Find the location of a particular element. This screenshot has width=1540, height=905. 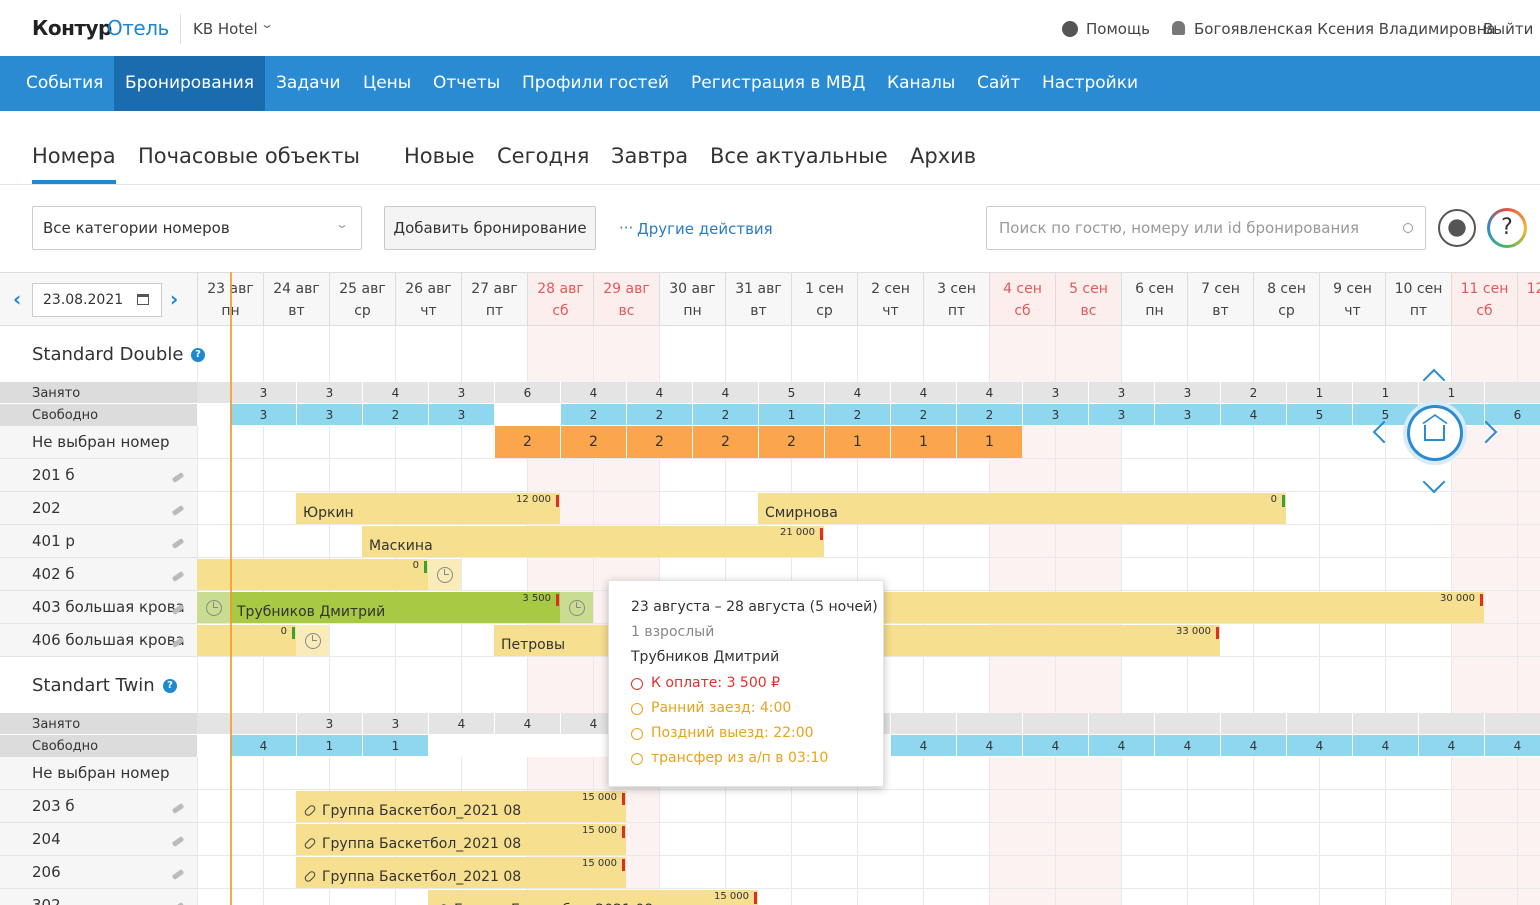

tab: Архив is located at coordinates (943, 156).